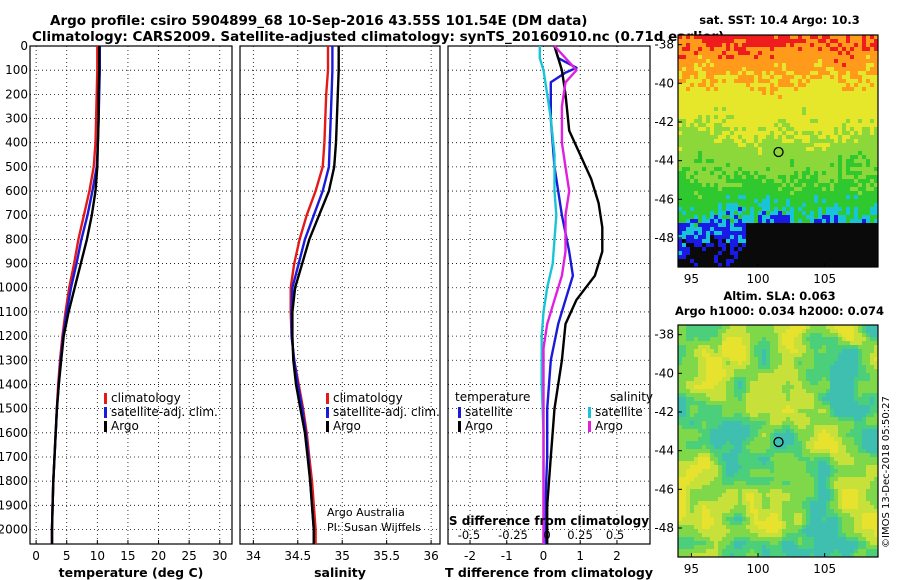 The height and width of the screenshot is (580, 900). I want to click on legend-label: satellite-adj. clim., so click(386, 412).